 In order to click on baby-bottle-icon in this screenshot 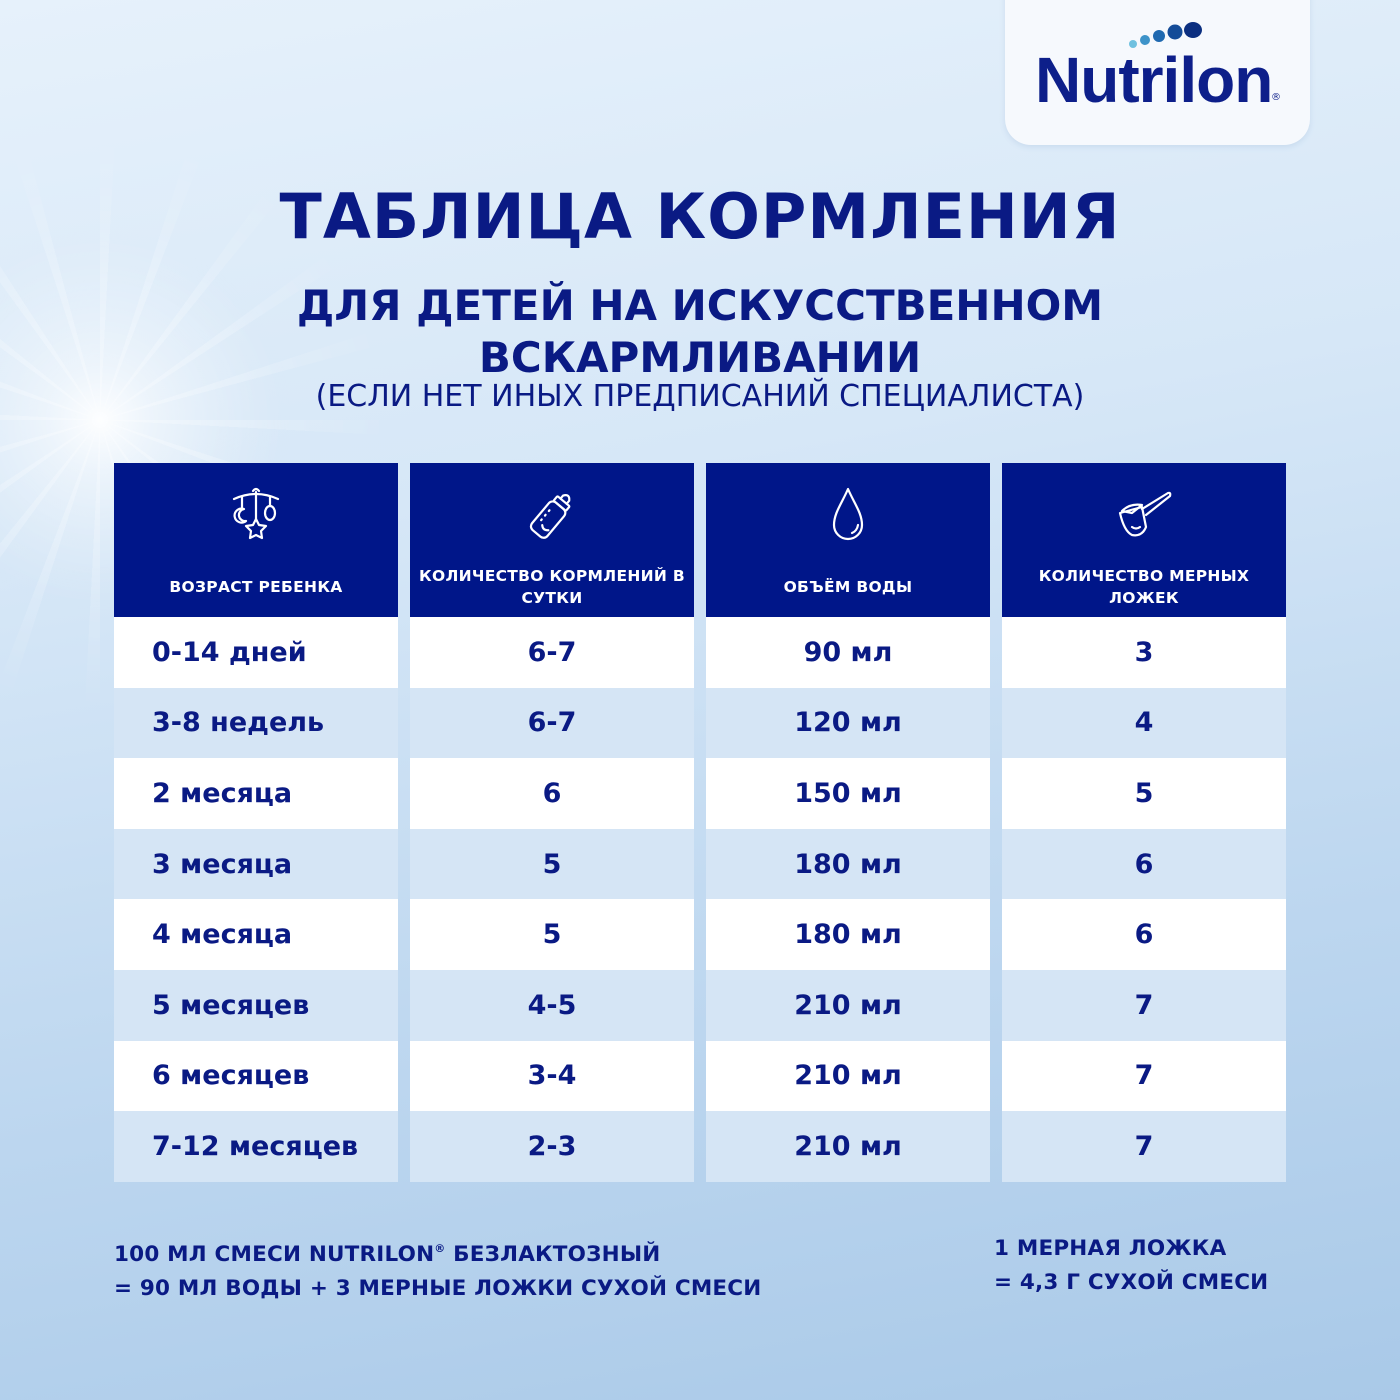, I will do `click(550, 516)`.